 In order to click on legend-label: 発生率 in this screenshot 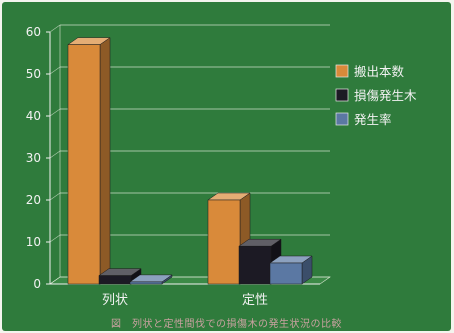, I will do `click(373, 119)`.